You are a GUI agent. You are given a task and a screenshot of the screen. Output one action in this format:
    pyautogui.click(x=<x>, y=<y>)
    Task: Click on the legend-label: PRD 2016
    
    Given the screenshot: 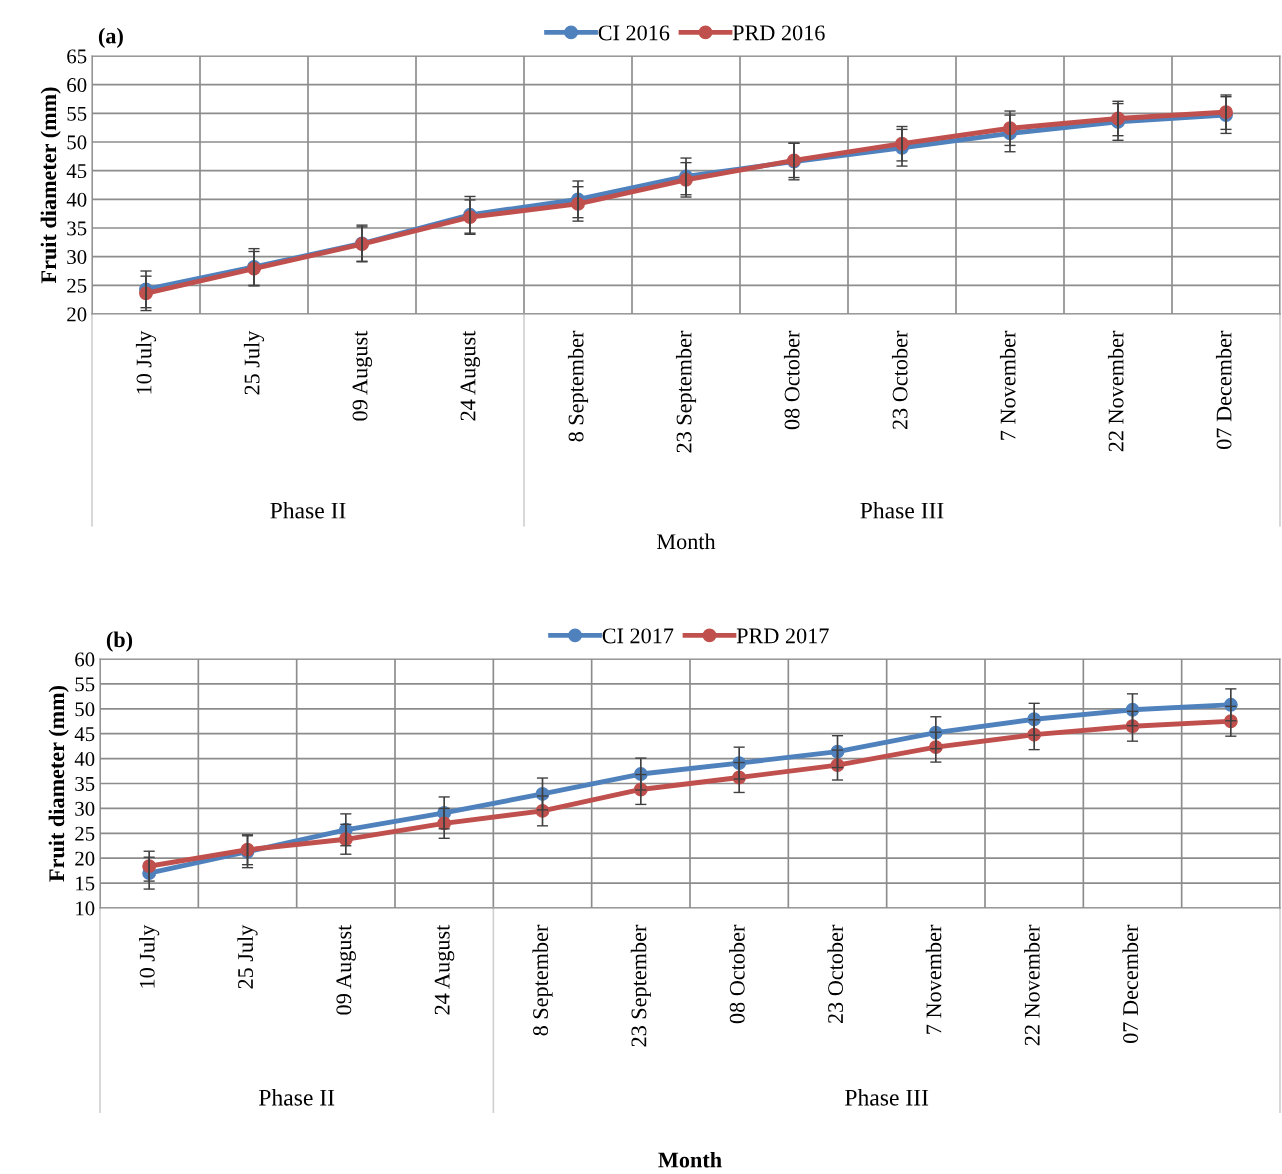 What is the action you would take?
    pyautogui.click(x=778, y=33)
    